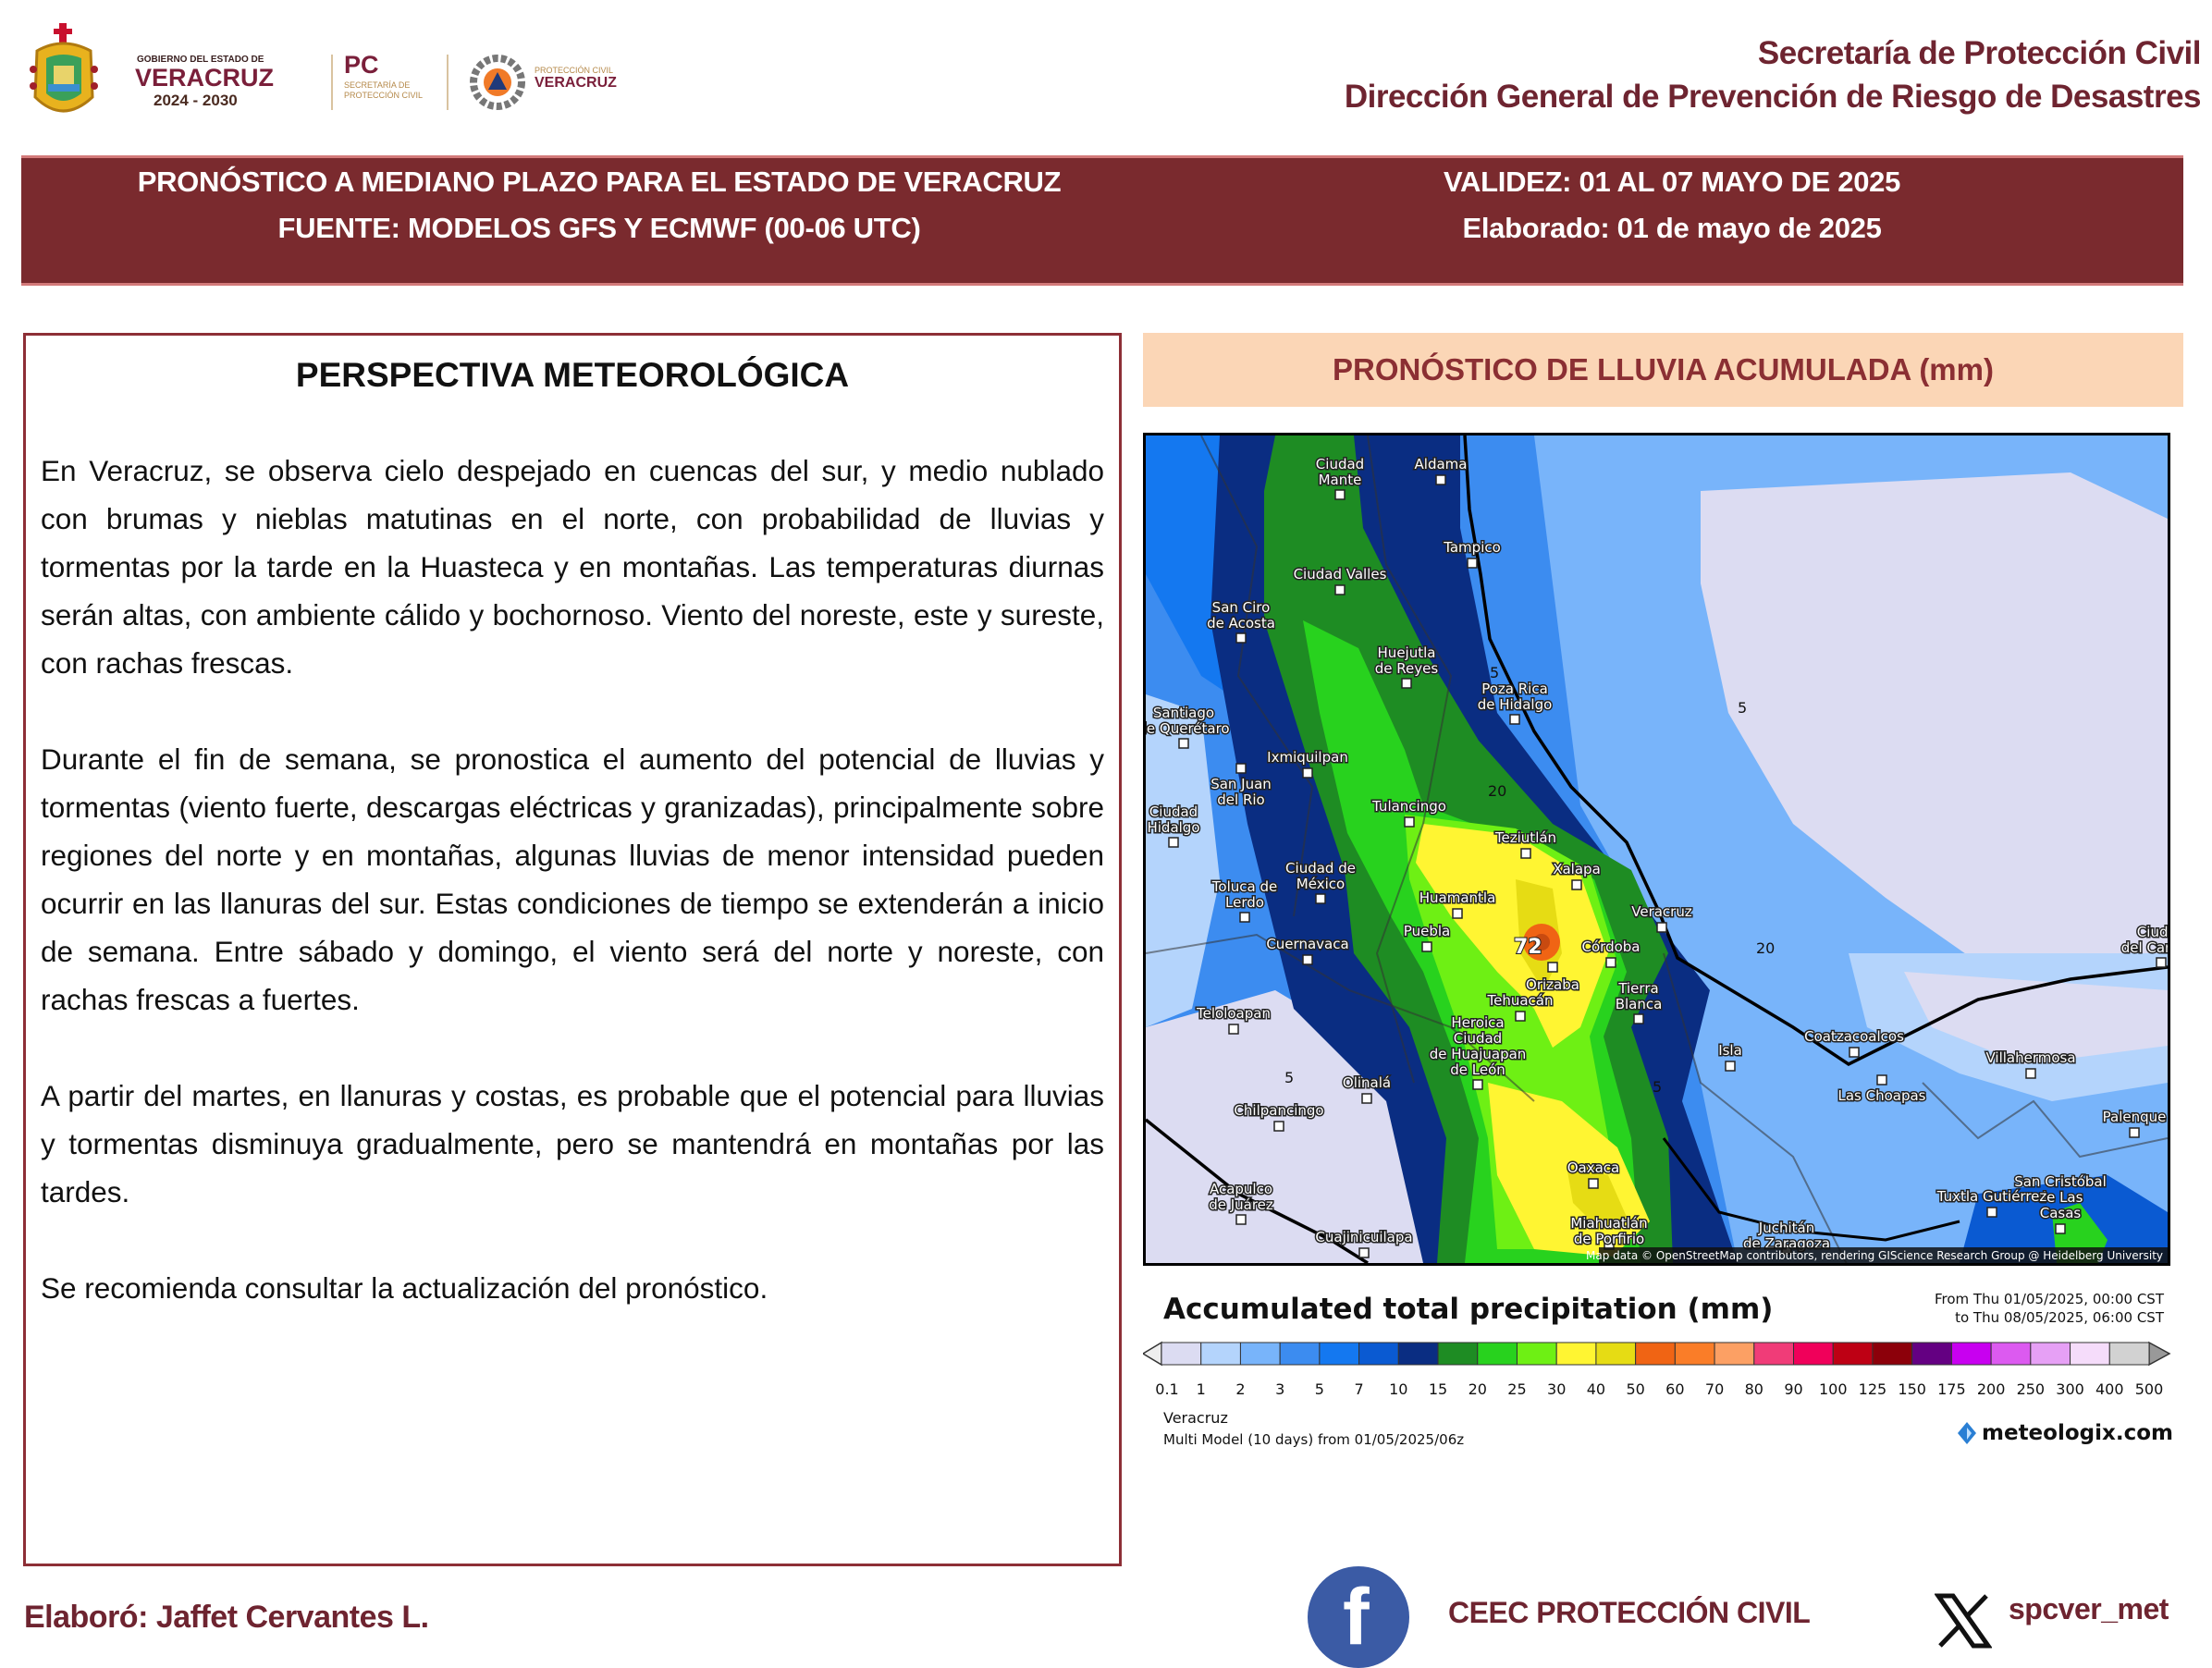 The height and width of the screenshot is (1668, 2212). What do you see at coordinates (1308, 763) in the screenshot?
I see `city-marker: Ixmiquilpan` at bounding box center [1308, 763].